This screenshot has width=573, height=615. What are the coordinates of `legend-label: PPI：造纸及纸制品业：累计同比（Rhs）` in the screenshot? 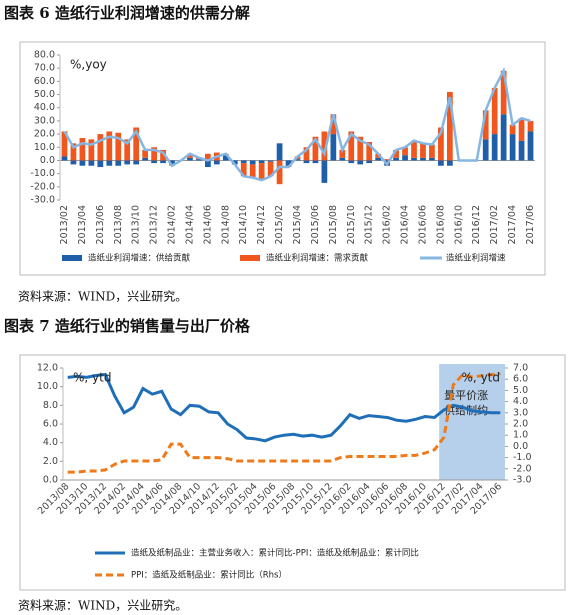 It's located at (209, 575).